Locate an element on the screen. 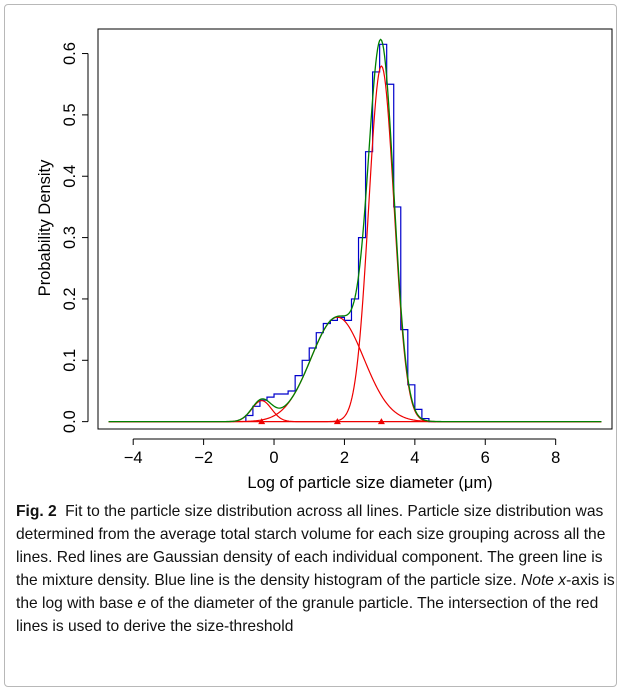 This screenshot has width=624, height=693. y-tick-label: 0.4 is located at coordinates (70, 176).